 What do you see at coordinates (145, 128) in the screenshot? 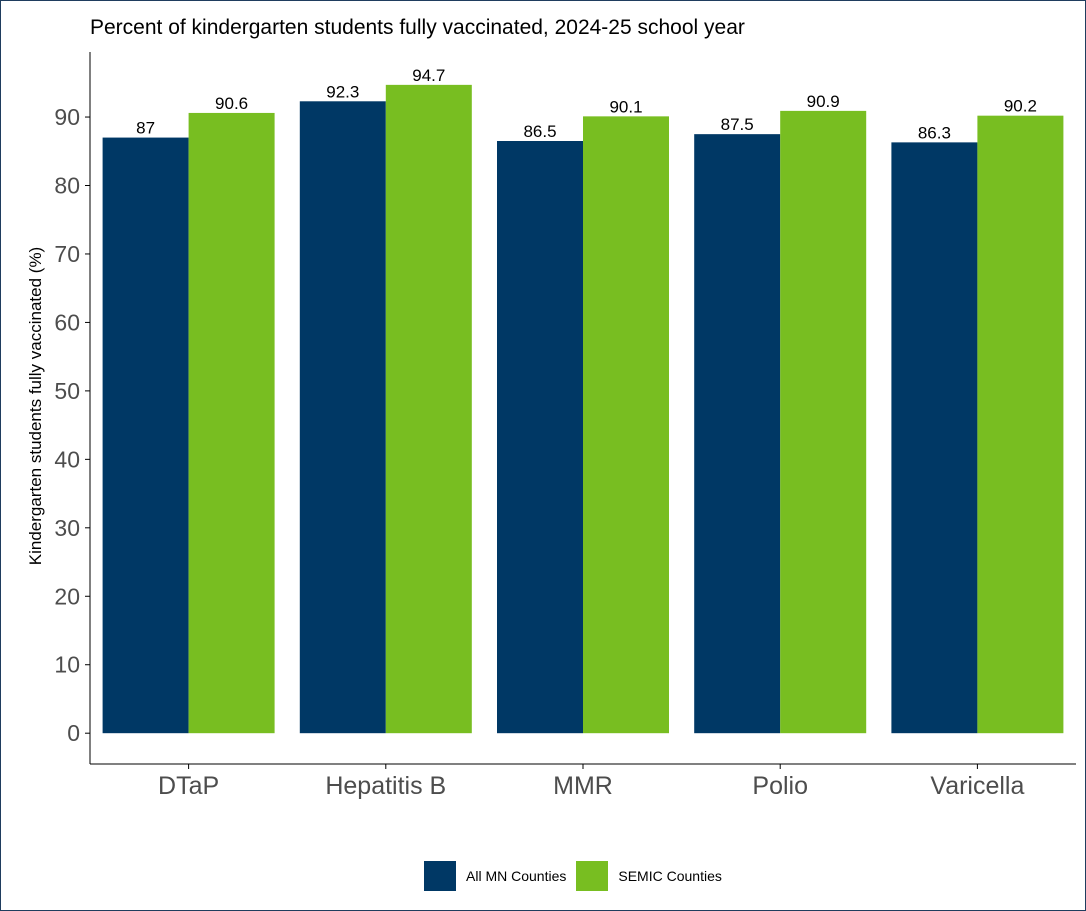
I see `bar-value-label: 87` at bounding box center [145, 128].